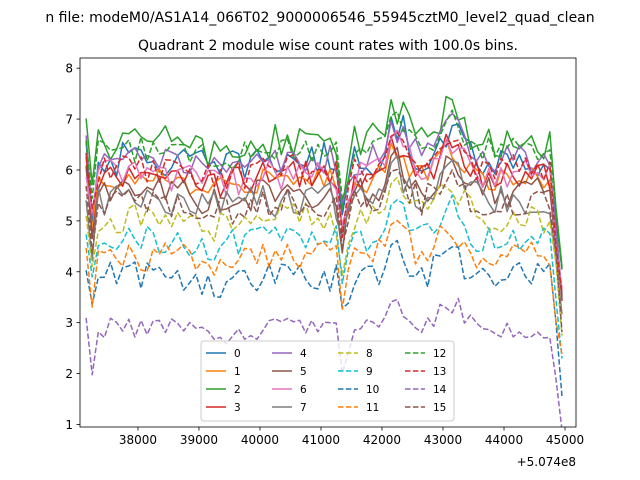 The width and height of the screenshot is (640, 480). I want to click on y-tick-label: 4, so click(69, 272).